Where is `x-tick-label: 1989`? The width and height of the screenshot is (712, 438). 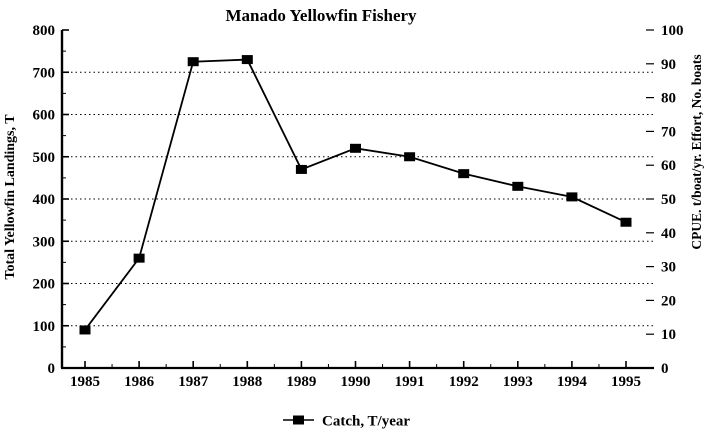 x-tick-label: 1989 is located at coordinates (301, 382).